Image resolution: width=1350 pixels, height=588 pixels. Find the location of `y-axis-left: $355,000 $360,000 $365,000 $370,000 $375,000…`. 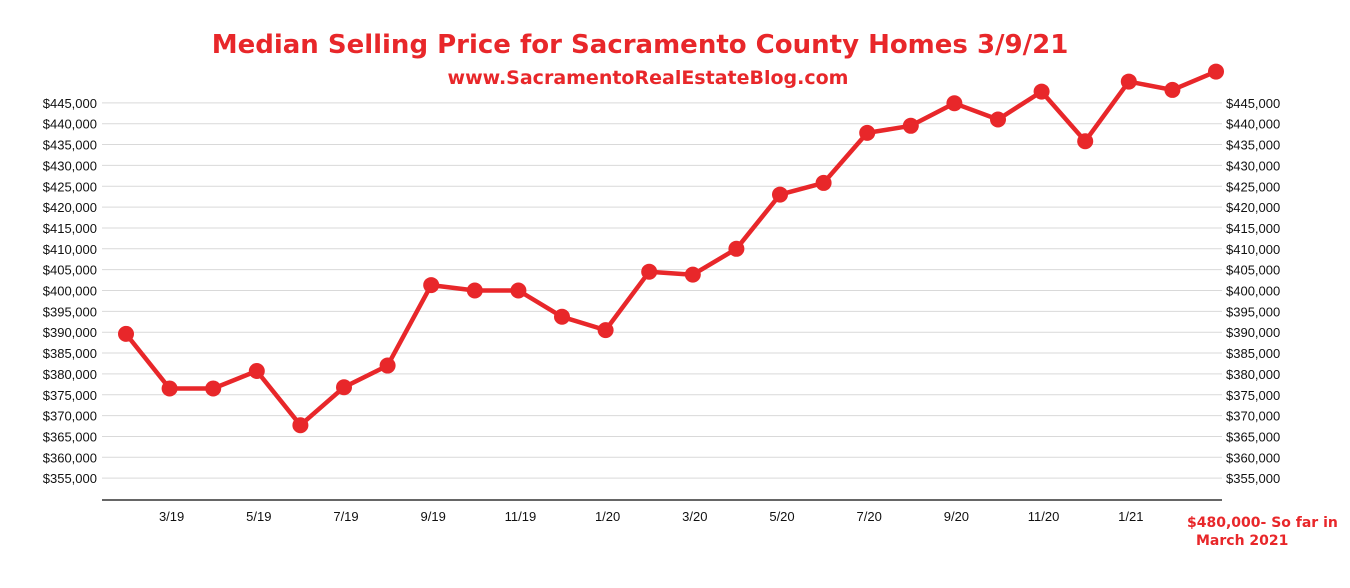

y-axis-left: $355,000 $360,000 $365,000 $370,000 $375,000… is located at coordinates (70, 291).